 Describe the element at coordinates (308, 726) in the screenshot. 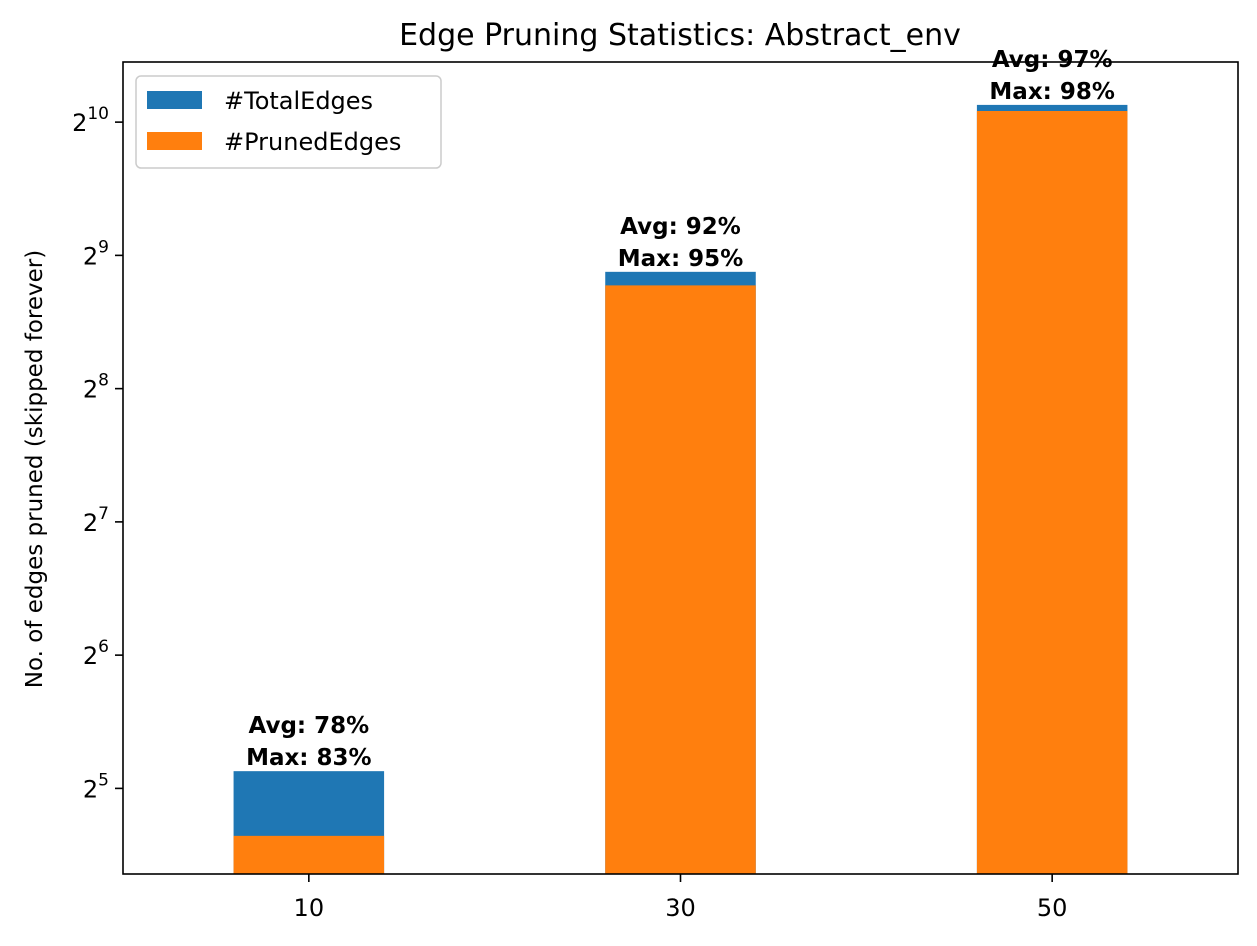

I see `bar-label-avg-10: Avg: 78%` at that location.